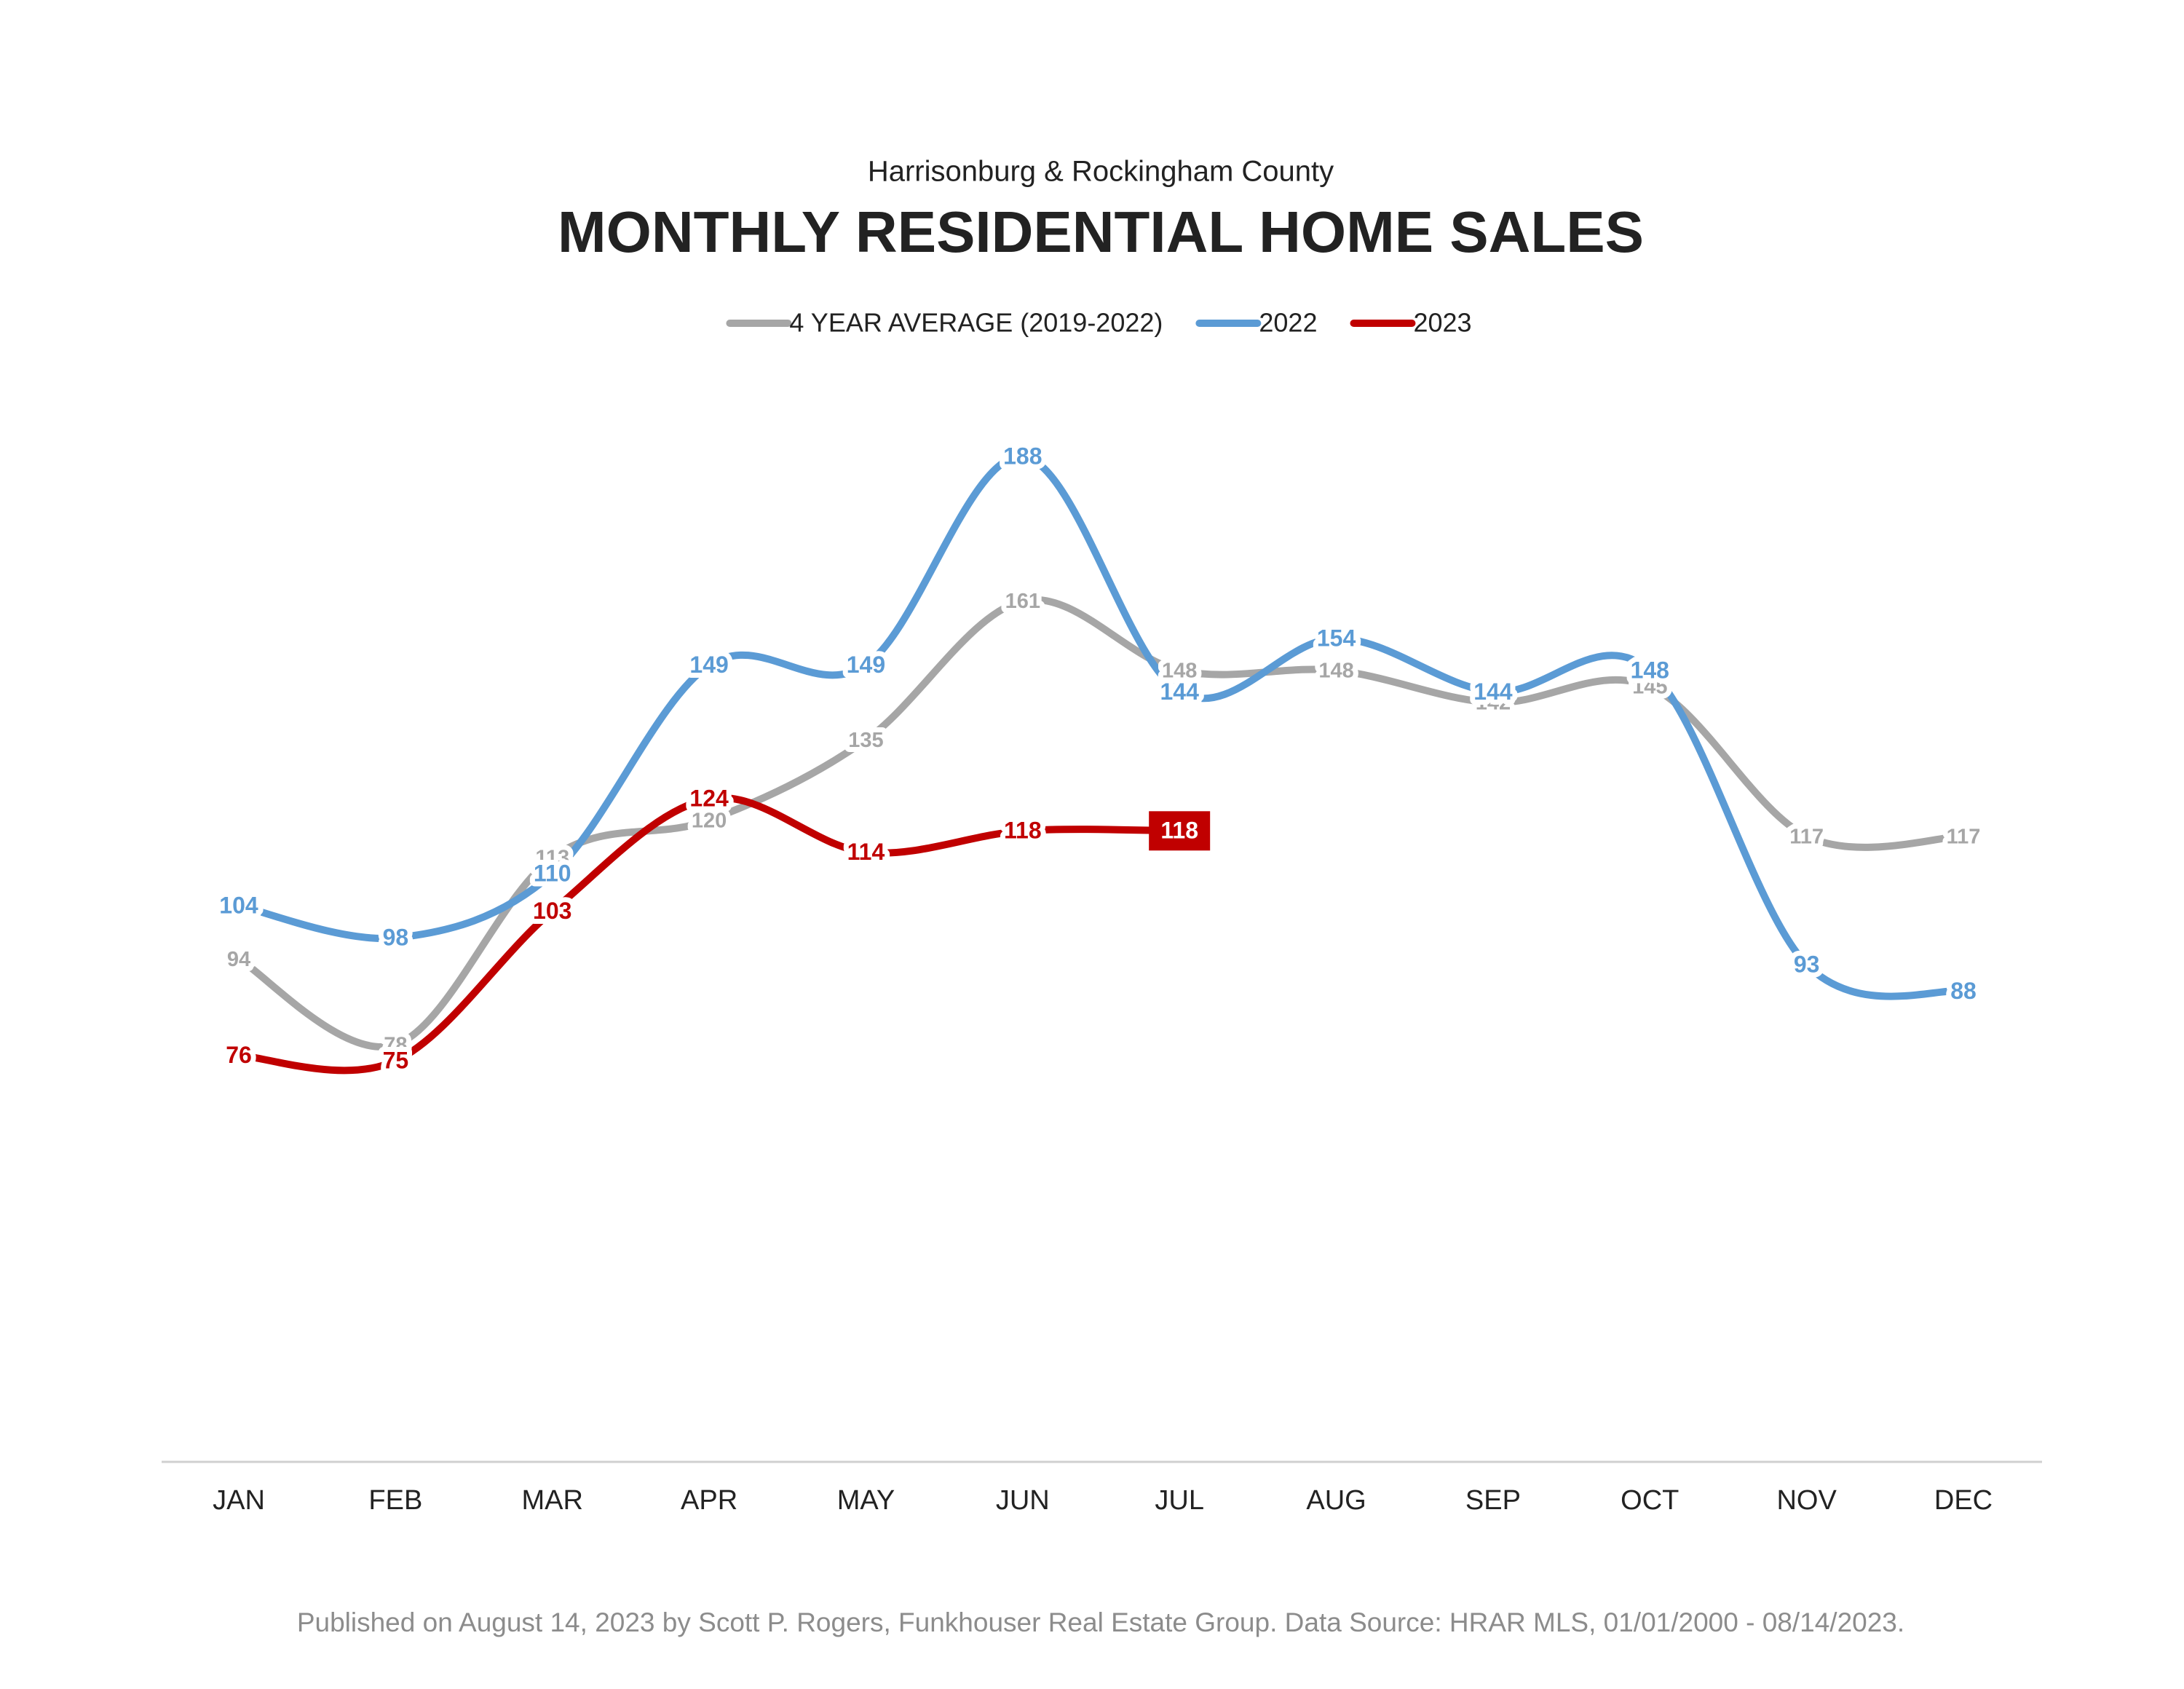 The height and width of the screenshot is (1689, 2184). What do you see at coordinates (552, 1500) in the screenshot?
I see `x-tick-label: MAR` at bounding box center [552, 1500].